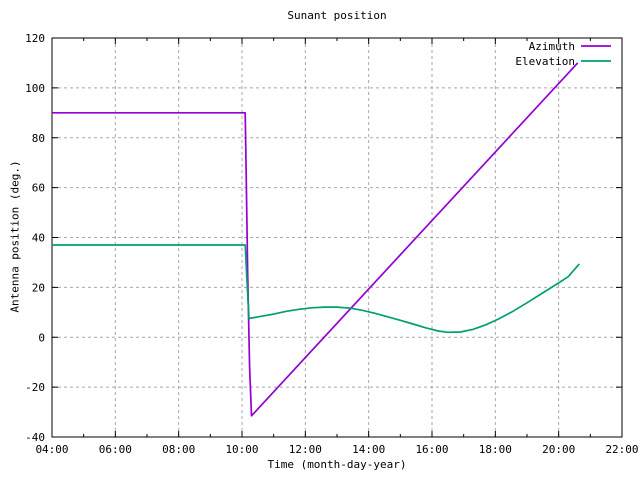 Image resolution: width=640 pixels, height=480 pixels. What do you see at coordinates (558, 449) in the screenshot?
I see `x-tick-label: 20:00` at bounding box center [558, 449].